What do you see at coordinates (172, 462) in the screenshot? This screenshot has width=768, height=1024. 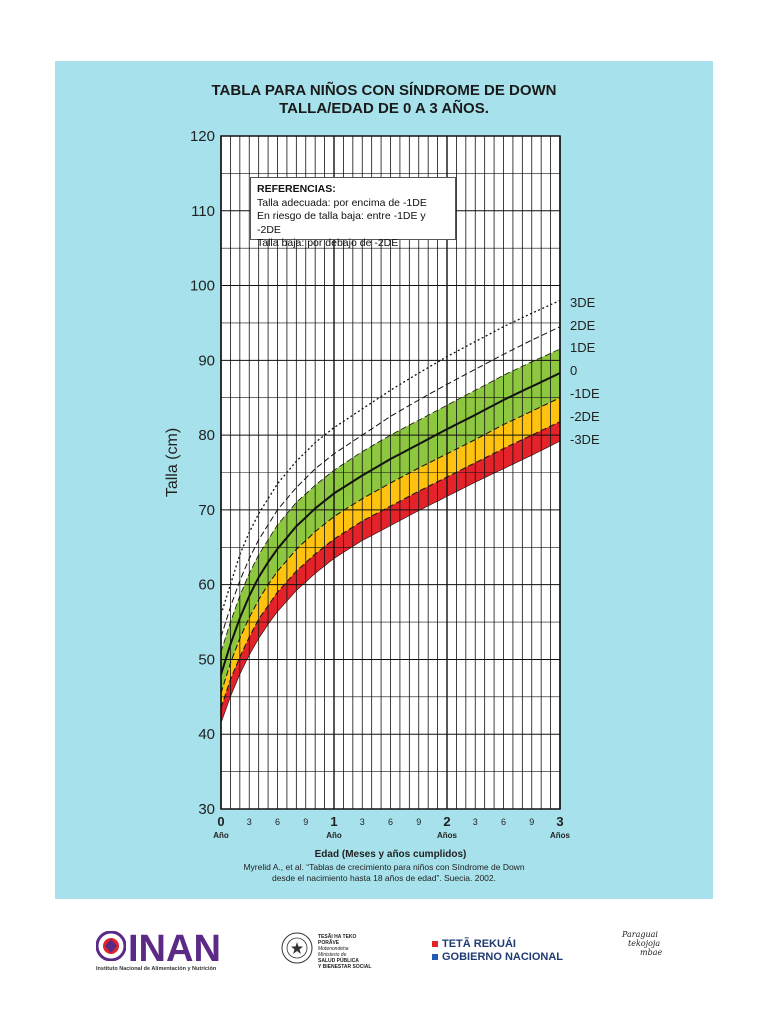 I see `y-axis-label: Talla (cm)` at bounding box center [172, 462].